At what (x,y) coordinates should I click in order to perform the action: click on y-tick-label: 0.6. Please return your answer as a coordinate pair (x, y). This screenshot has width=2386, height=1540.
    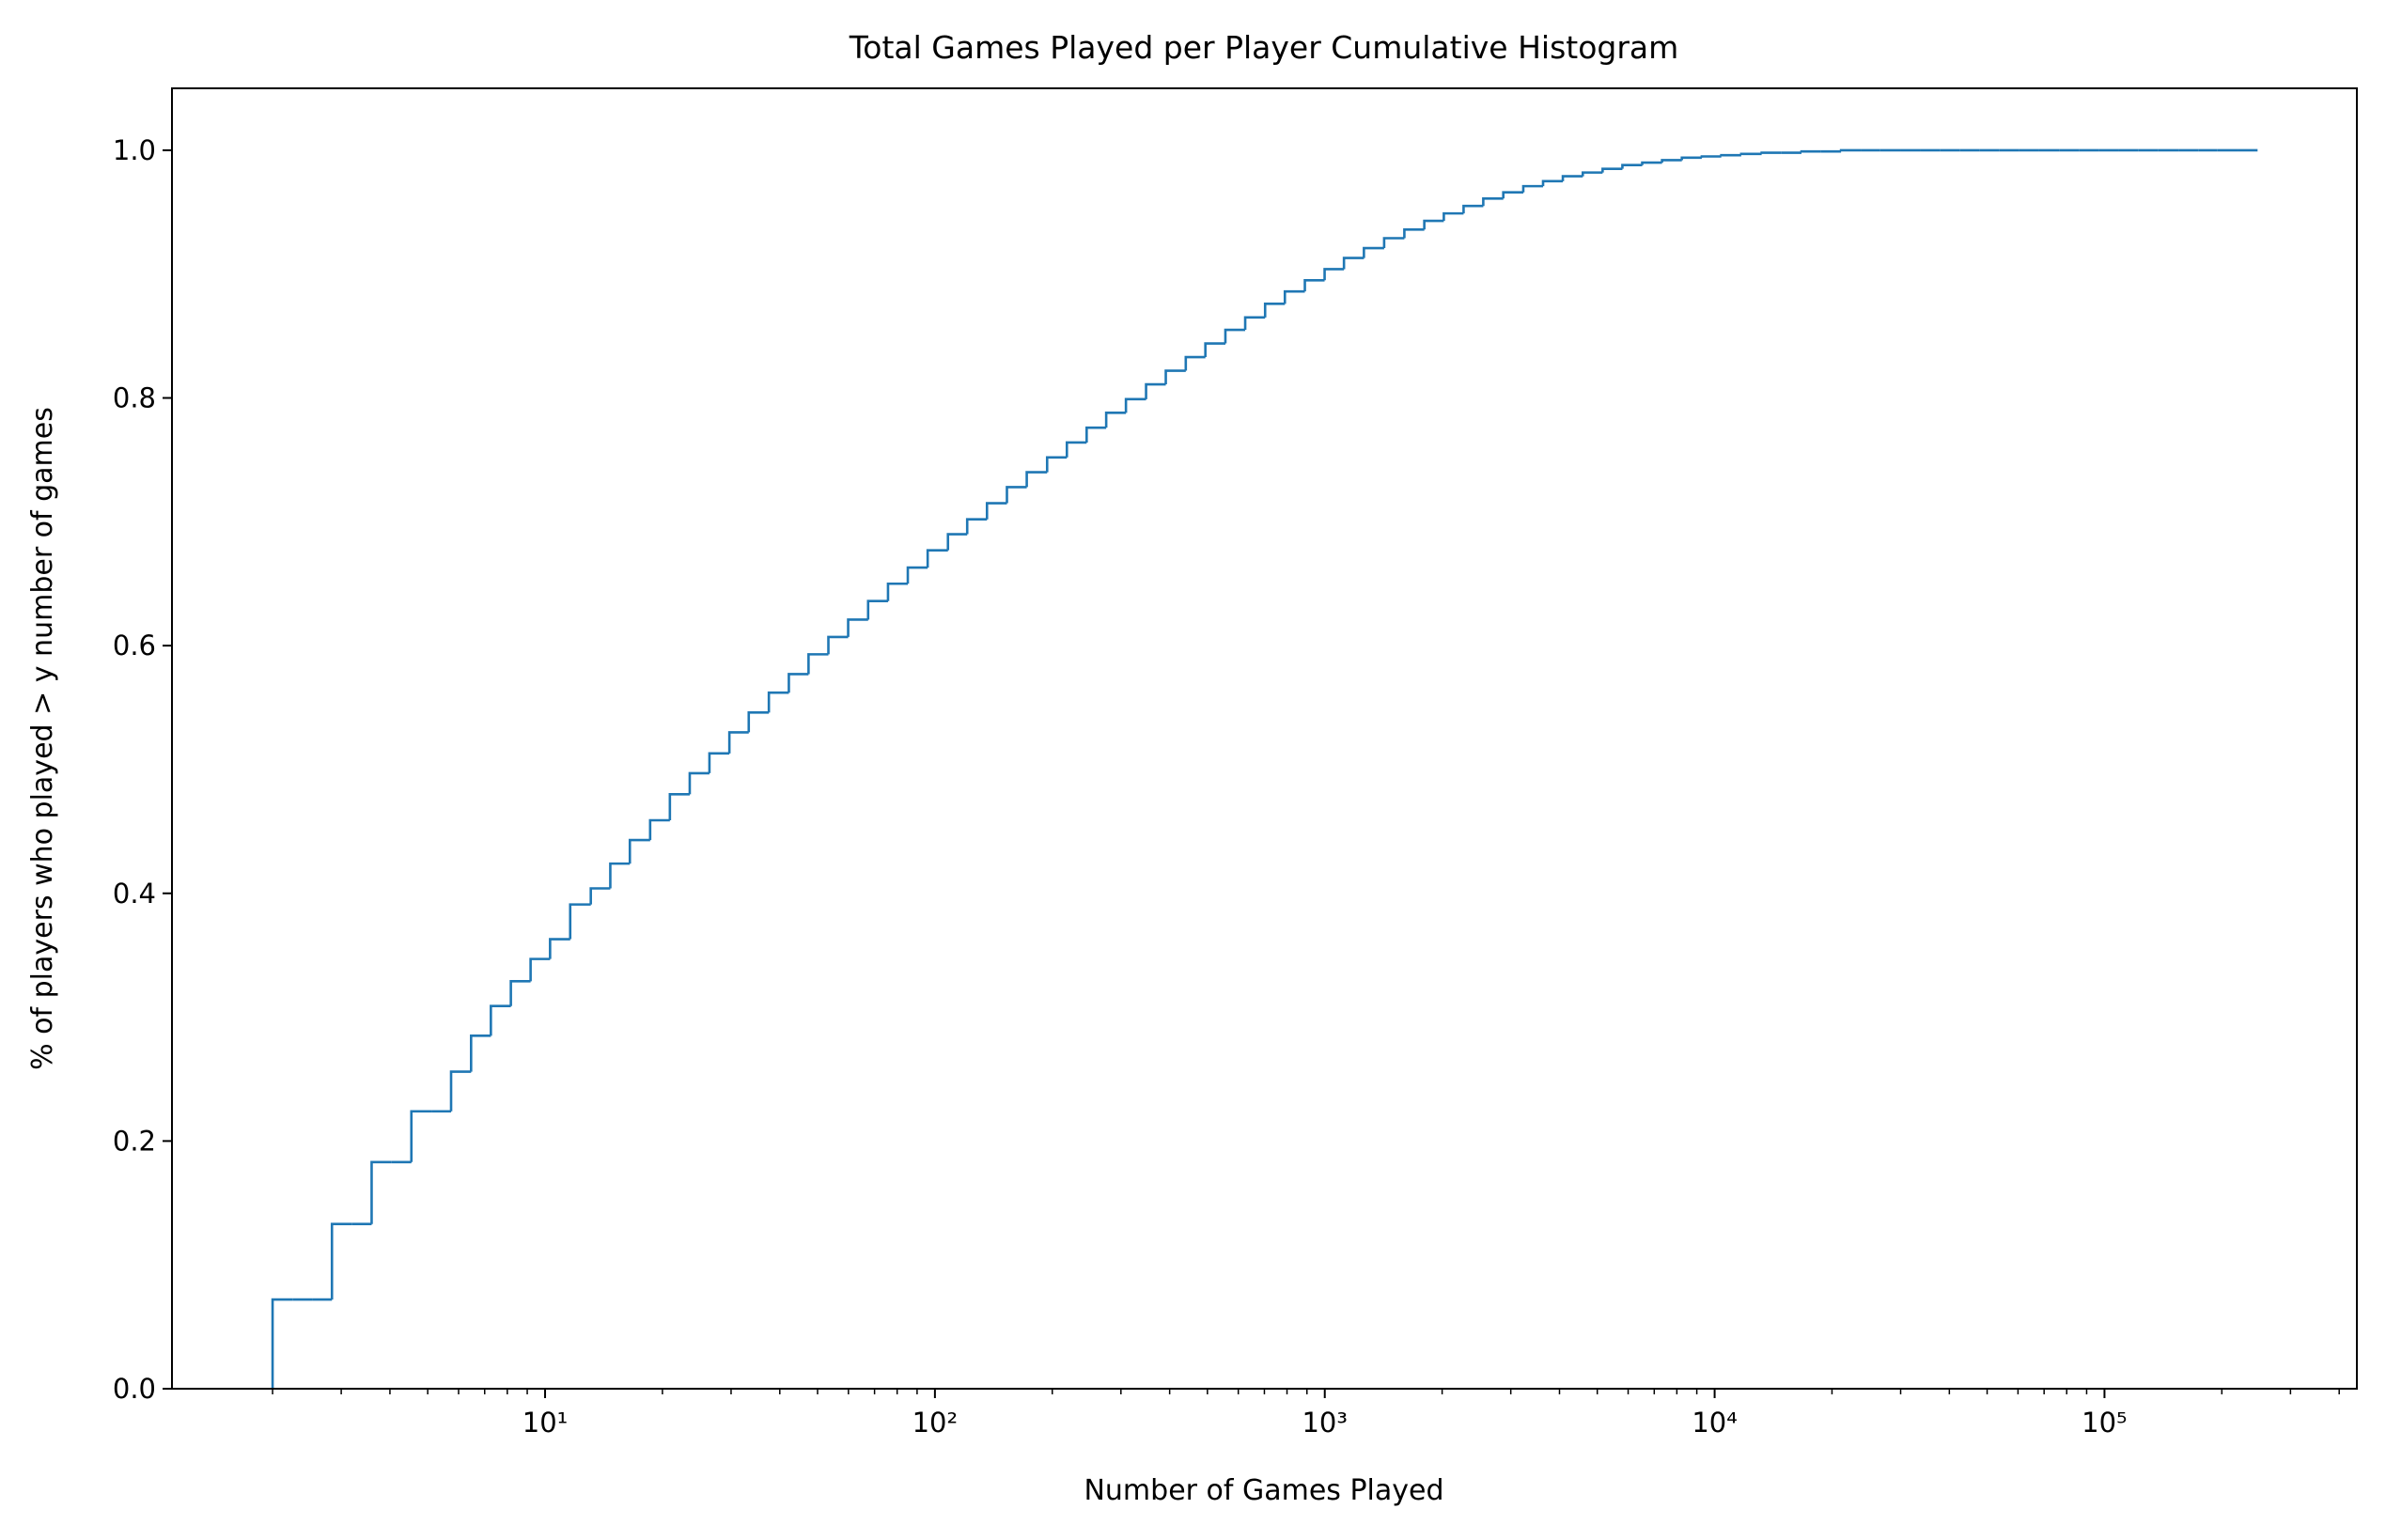
    Looking at the image, I should click on (134, 645).